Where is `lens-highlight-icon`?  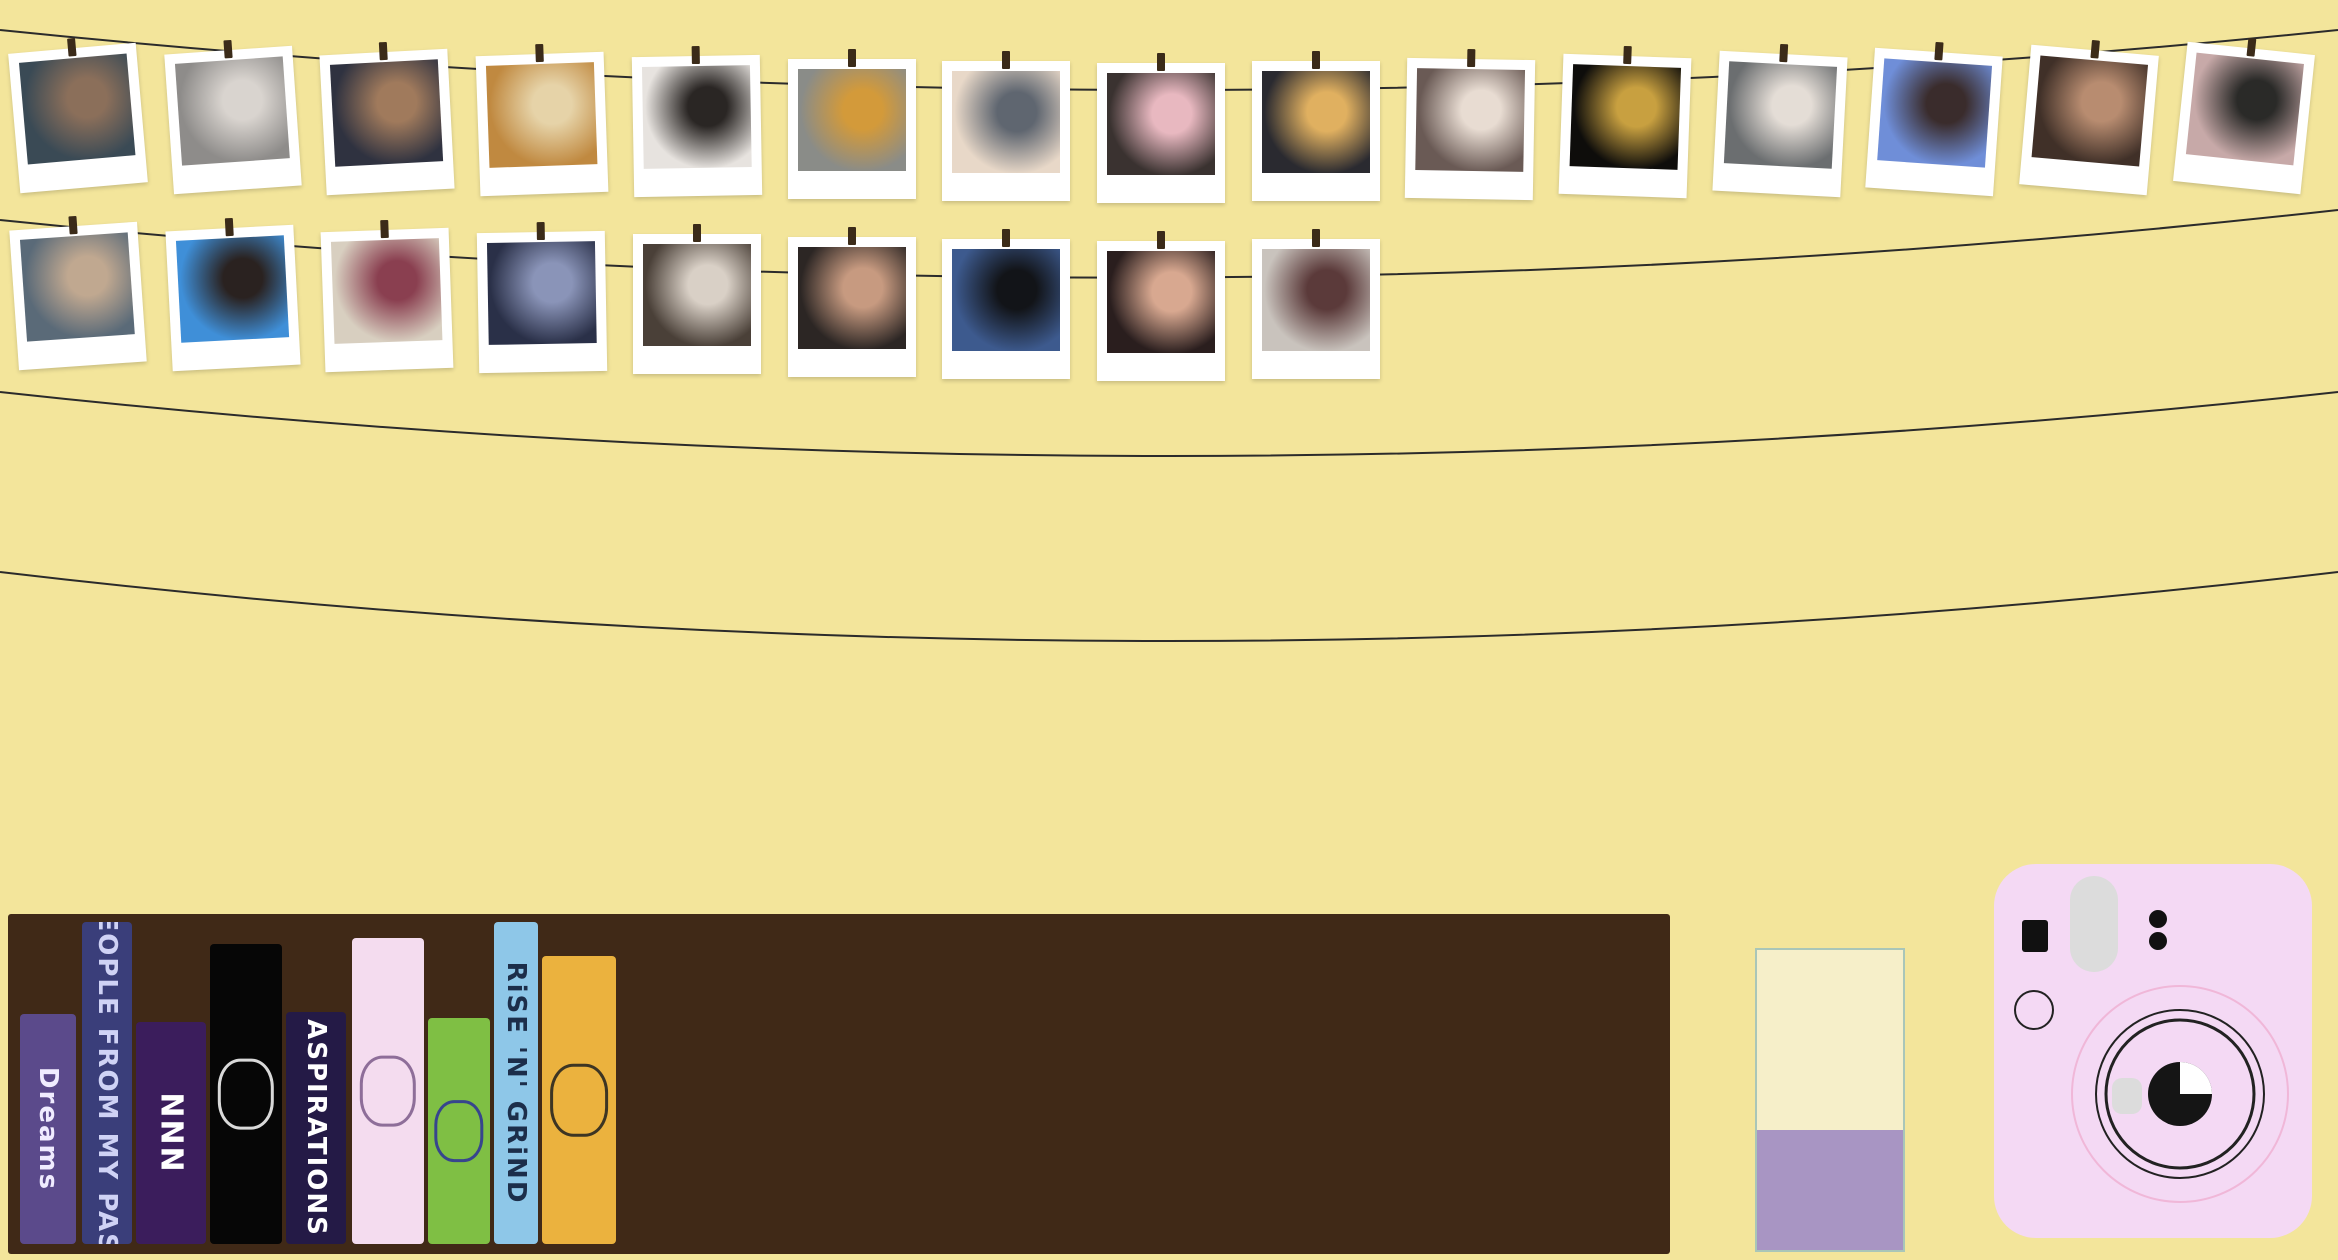
lens-highlight-icon is located at coordinates (2196, 1078).